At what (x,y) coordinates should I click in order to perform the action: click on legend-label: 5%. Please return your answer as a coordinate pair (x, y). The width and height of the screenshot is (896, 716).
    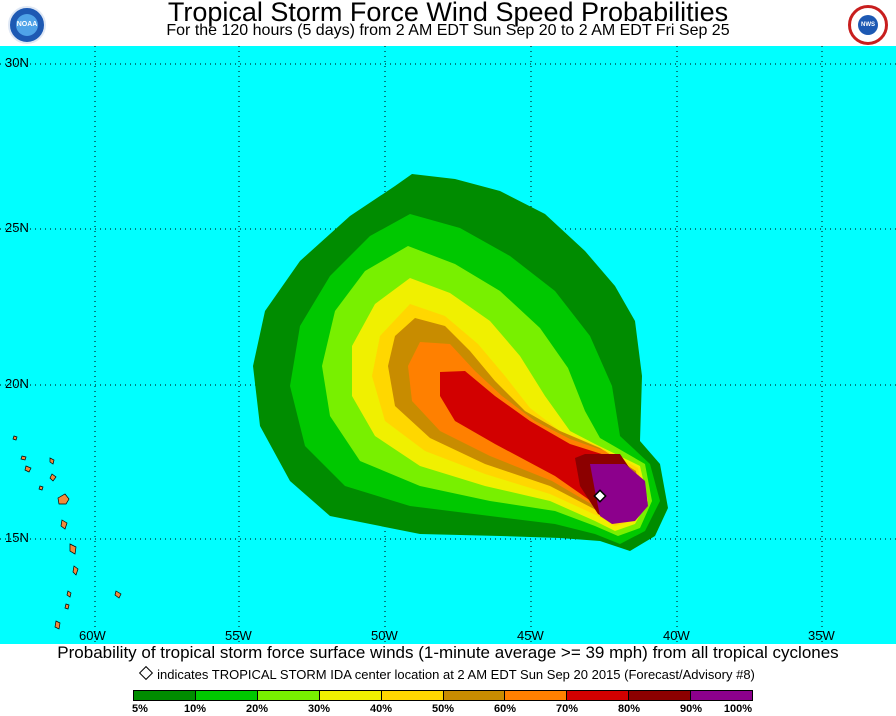
    Looking at the image, I should click on (140, 709).